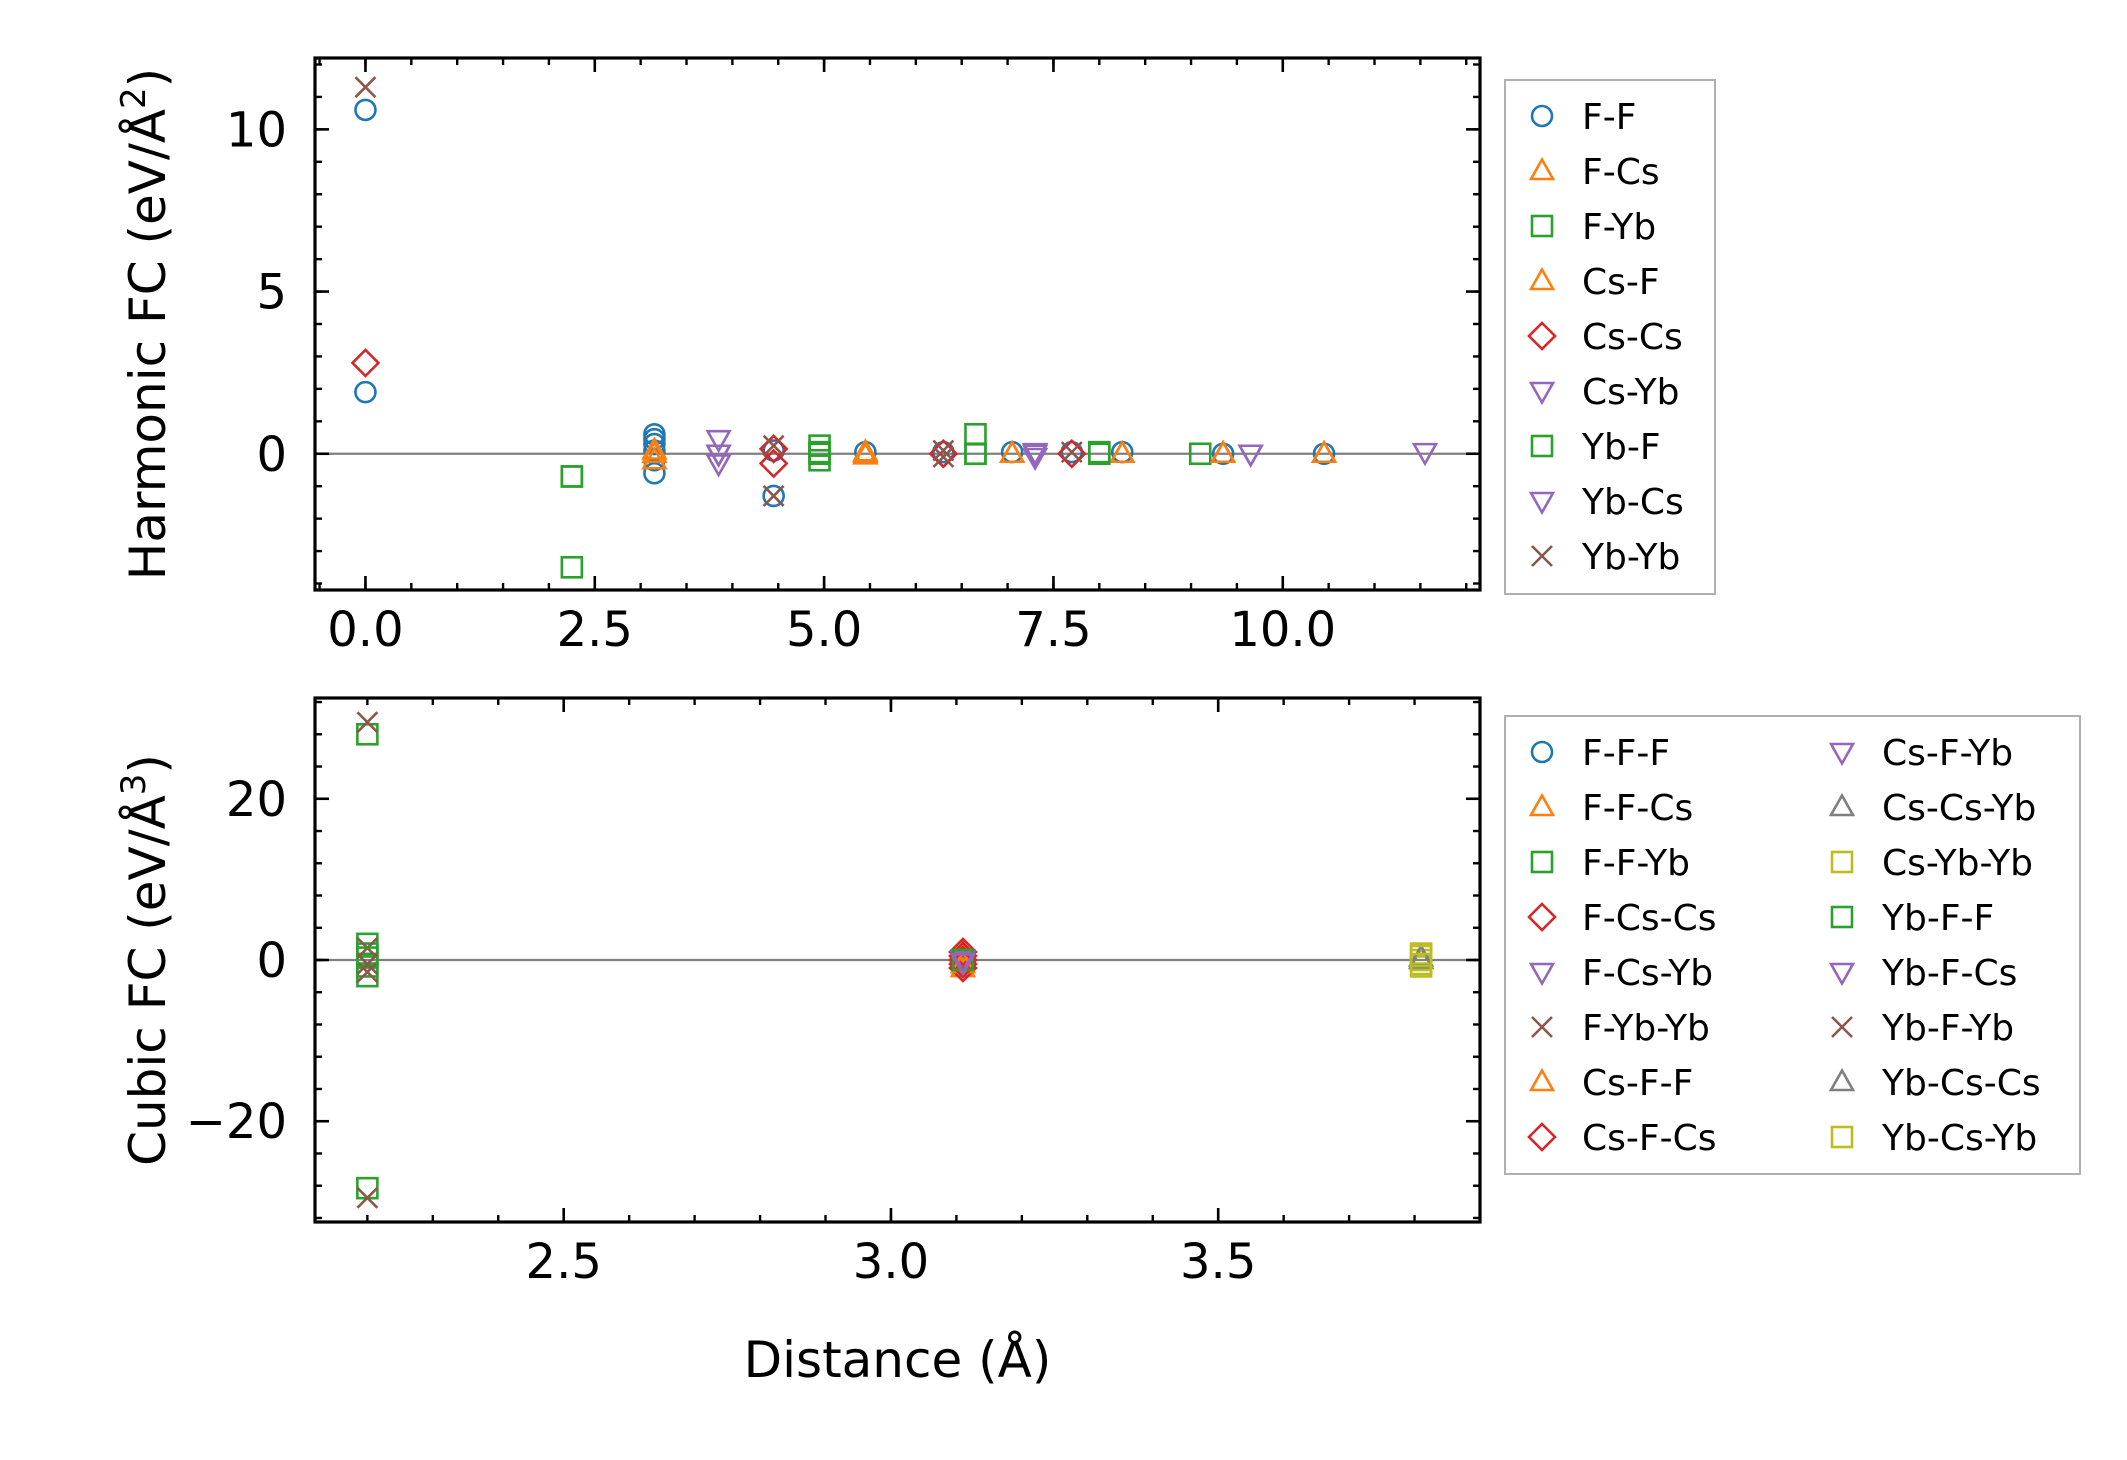 The width and height of the screenshot is (2127, 1460). I want to click on bottom-point-Yb-F-Yb, so click(367, 964).